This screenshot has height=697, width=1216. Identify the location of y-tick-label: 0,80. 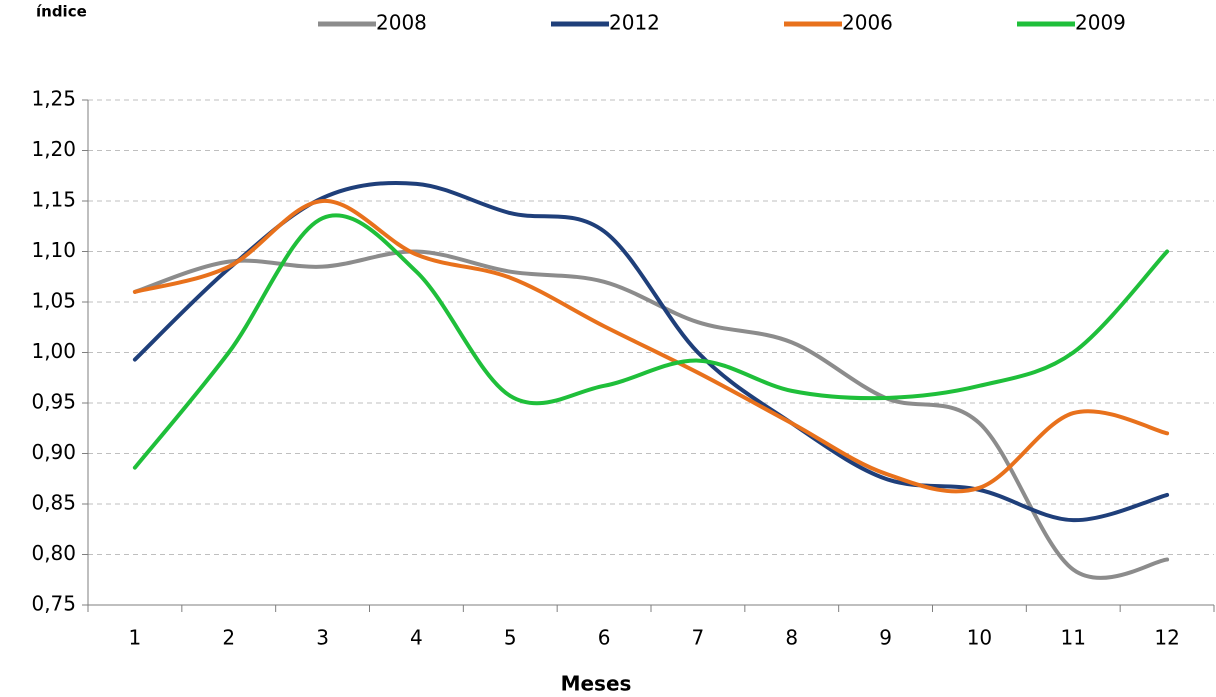
(53, 553).